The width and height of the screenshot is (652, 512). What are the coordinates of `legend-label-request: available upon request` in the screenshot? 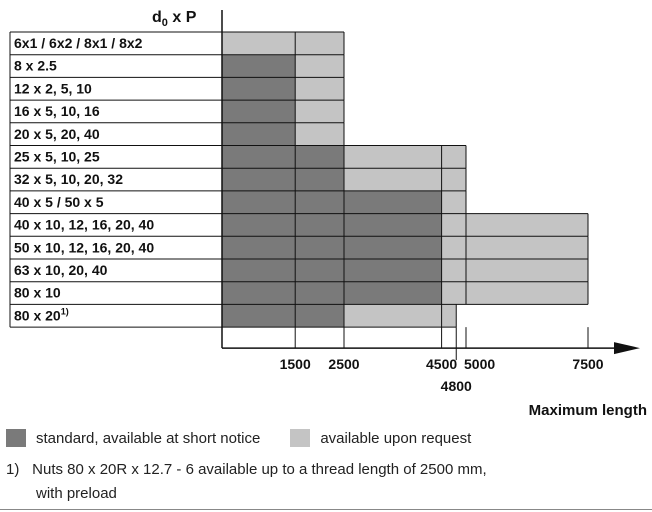 It's located at (396, 438).